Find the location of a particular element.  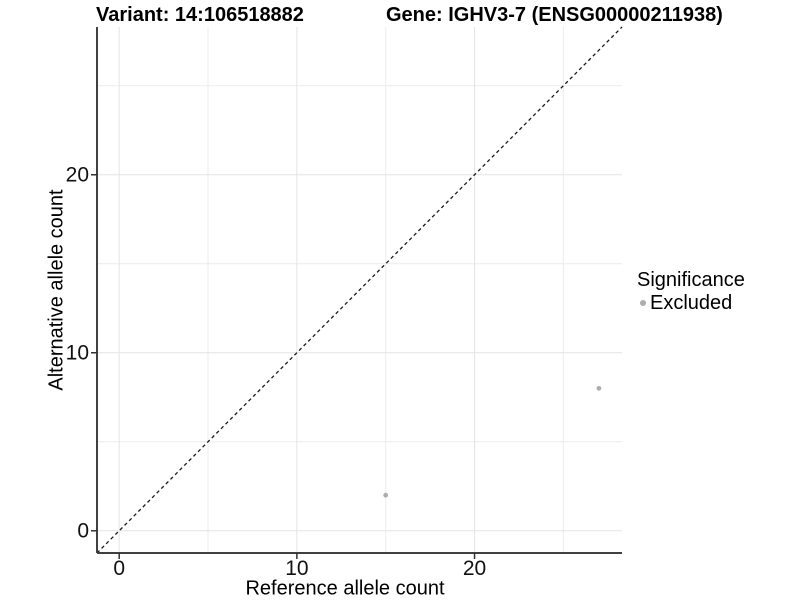

gene-title: Gene: IGHV3-7 (ENSG00000211938) is located at coordinates (554, 15).